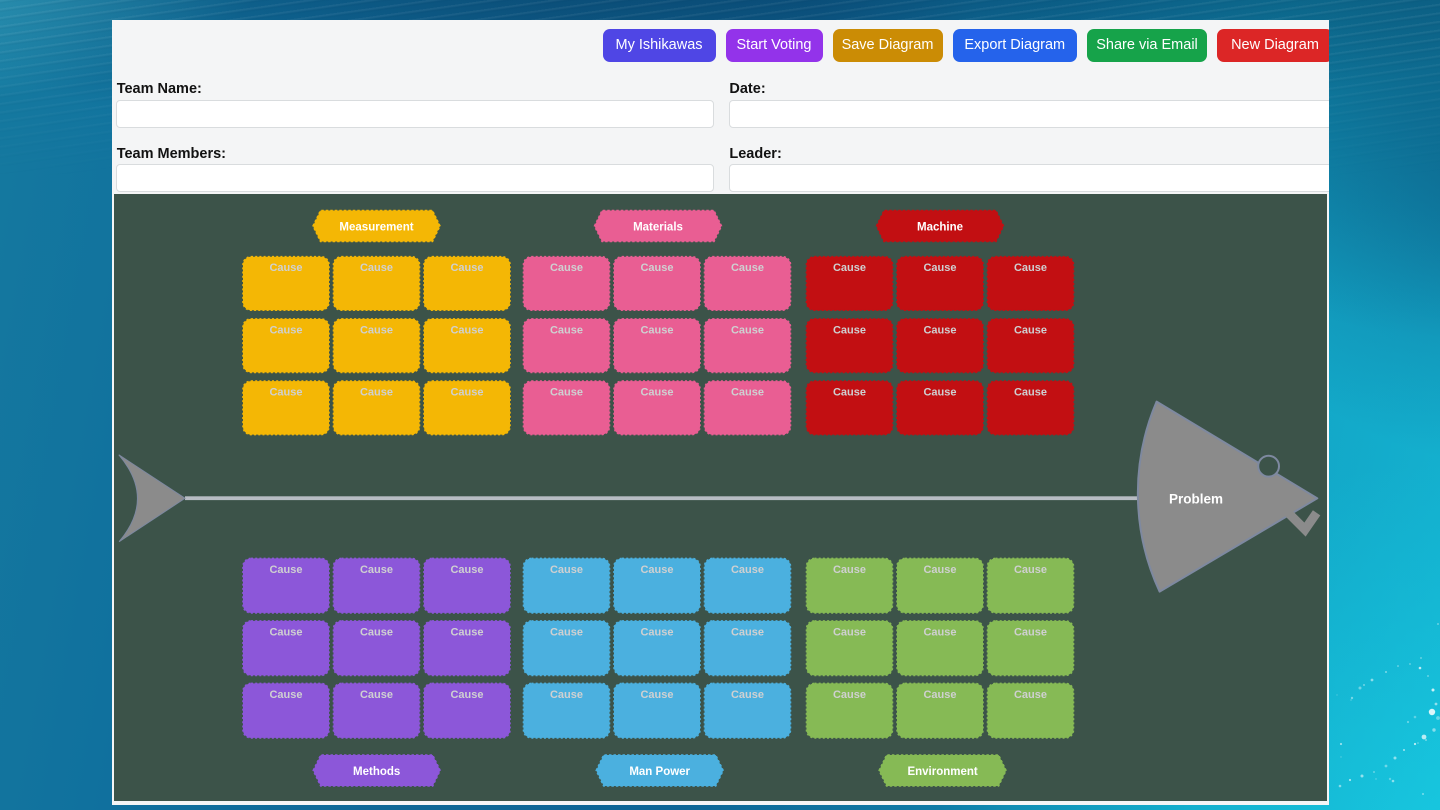 This screenshot has height=810, width=1440. I want to click on svg-text: Man Power, so click(660, 772).